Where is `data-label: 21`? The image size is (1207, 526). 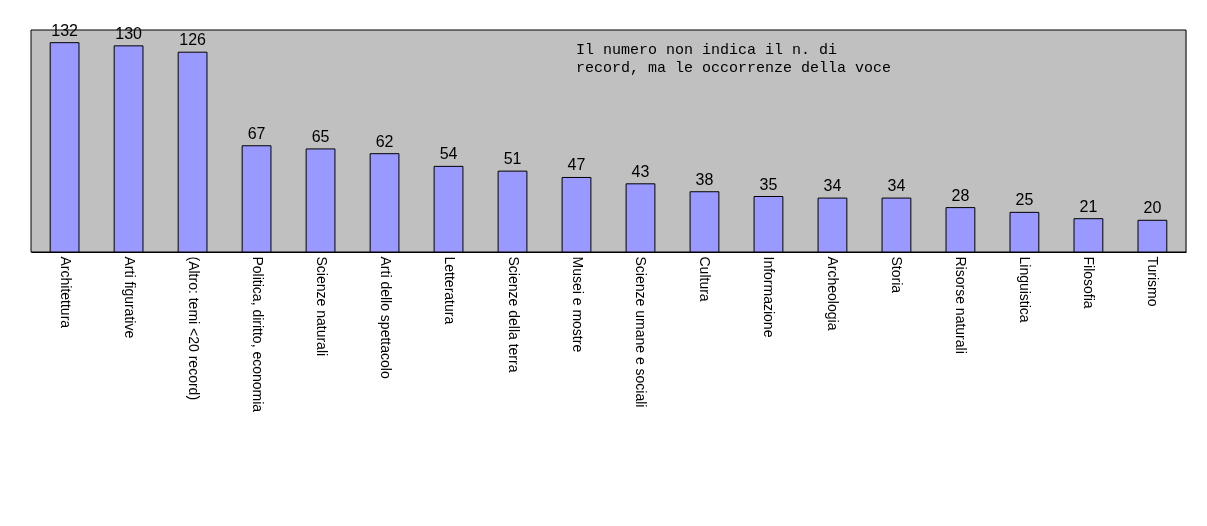 data-label: 21 is located at coordinates (1088, 206).